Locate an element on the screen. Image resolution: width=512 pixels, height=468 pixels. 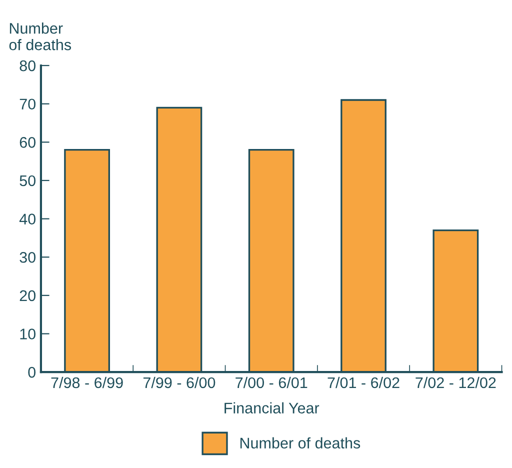
y-tick-label: 40 is located at coordinates (27, 219).